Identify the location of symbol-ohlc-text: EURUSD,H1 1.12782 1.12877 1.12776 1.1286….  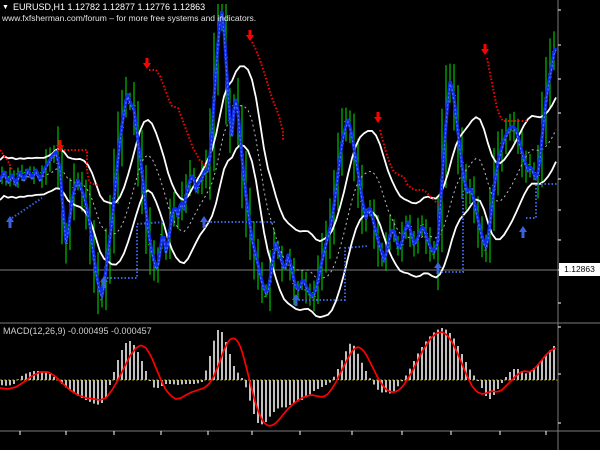
(109, 7).